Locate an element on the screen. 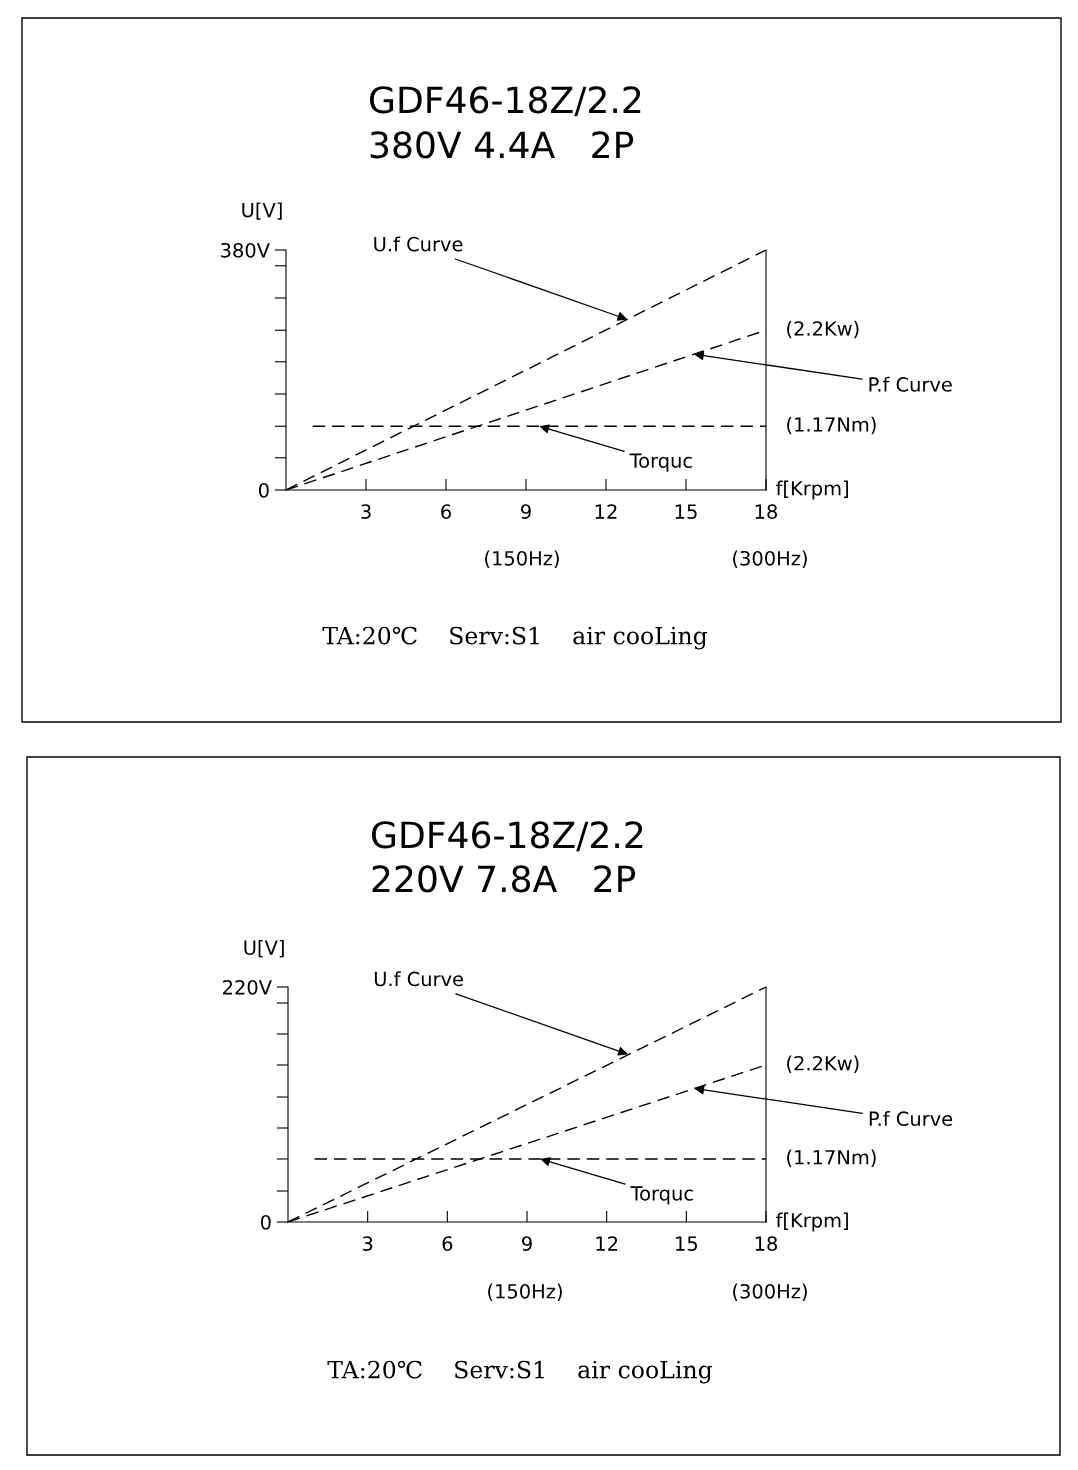 The height and width of the screenshot is (1470, 1078). y-tick-label: 380V is located at coordinates (245, 250).